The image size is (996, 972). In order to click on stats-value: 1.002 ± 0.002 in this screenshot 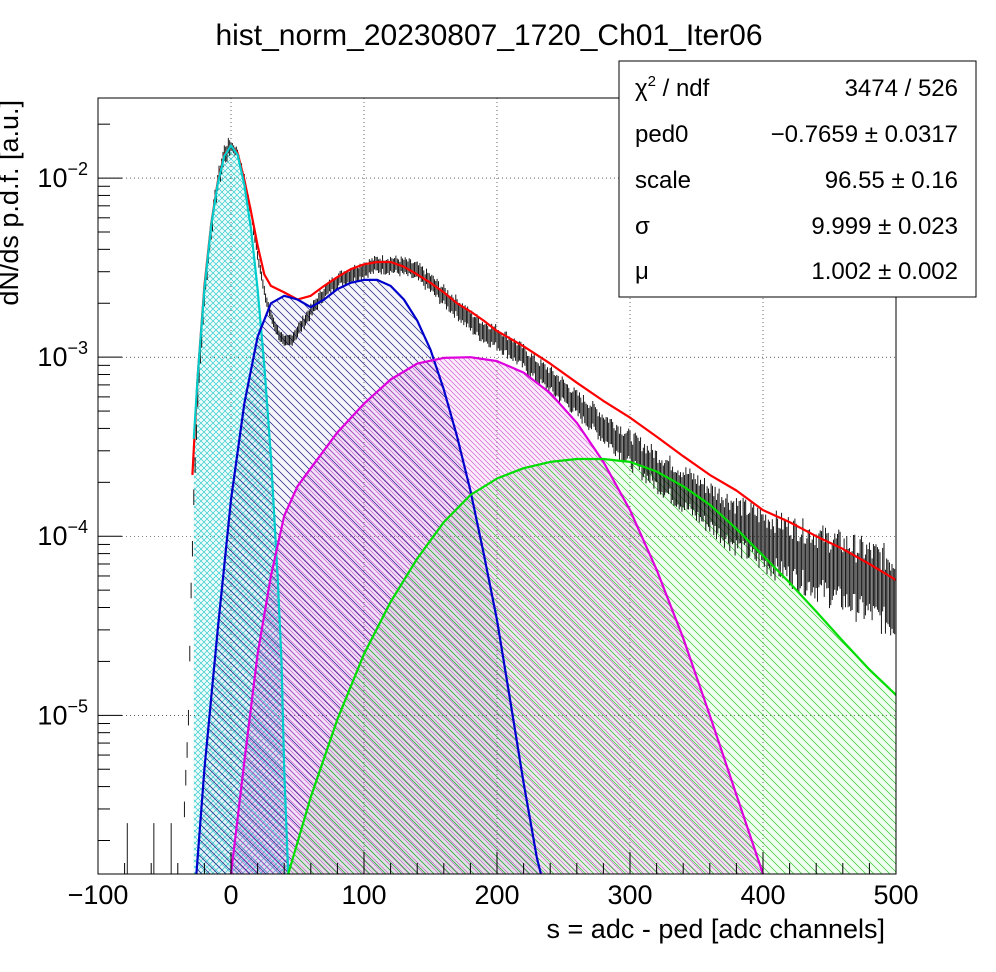, I will do `click(884, 271)`.